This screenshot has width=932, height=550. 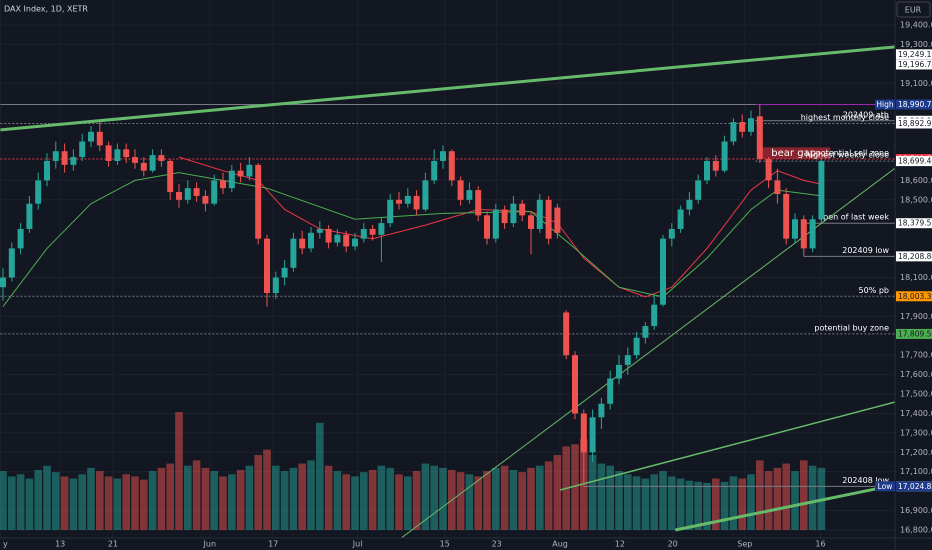 I want to click on x-tick-label: 20, so click(x=673, y=544).